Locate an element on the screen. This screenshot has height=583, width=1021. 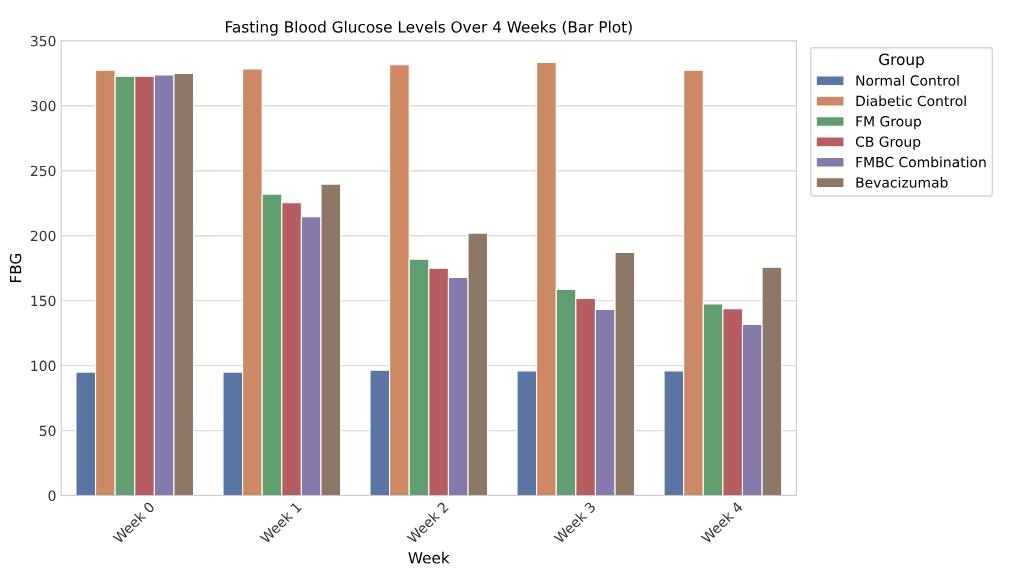
legend-label: Normal Control is located at coordinates (907, 80).